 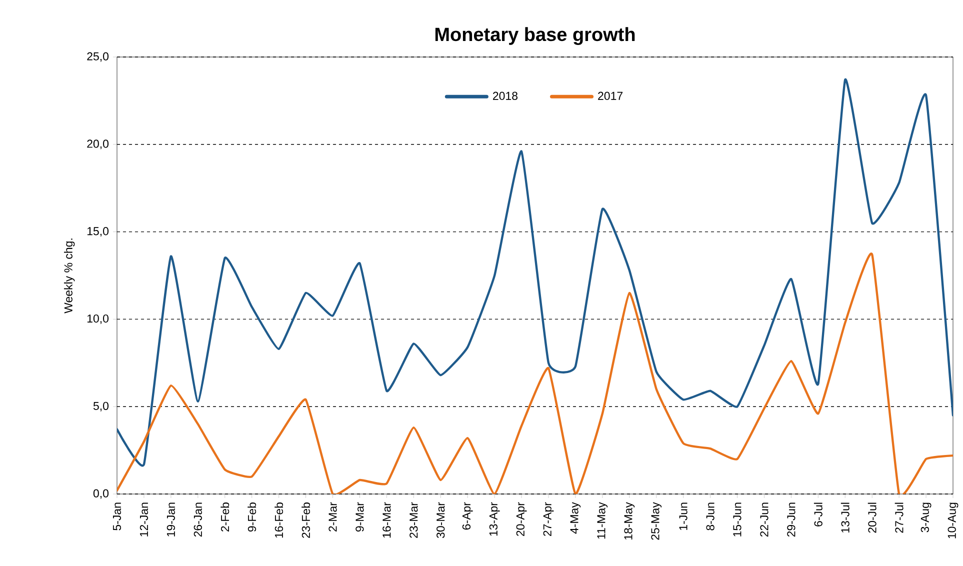 I want to click on x-tick-label: 18-May, so click(x=629, y=521).